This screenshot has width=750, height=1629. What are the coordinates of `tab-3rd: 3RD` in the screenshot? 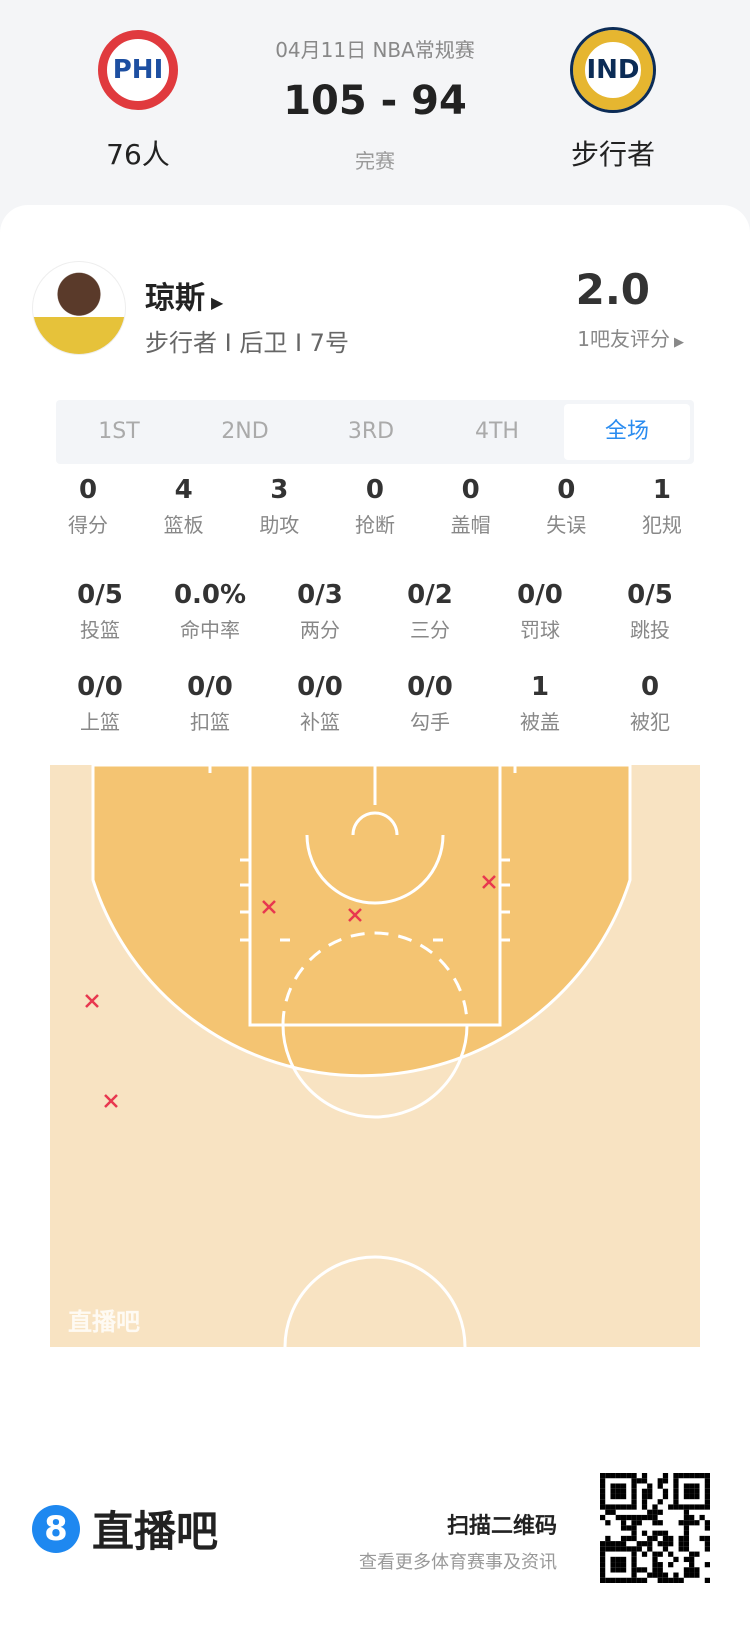 It's located at (371, 431).